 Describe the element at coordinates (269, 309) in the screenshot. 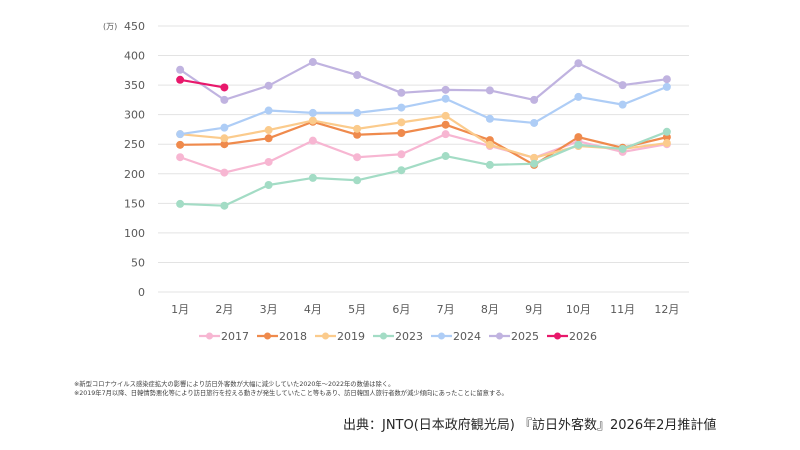

I see `x-tick-label: 3月` at that location.